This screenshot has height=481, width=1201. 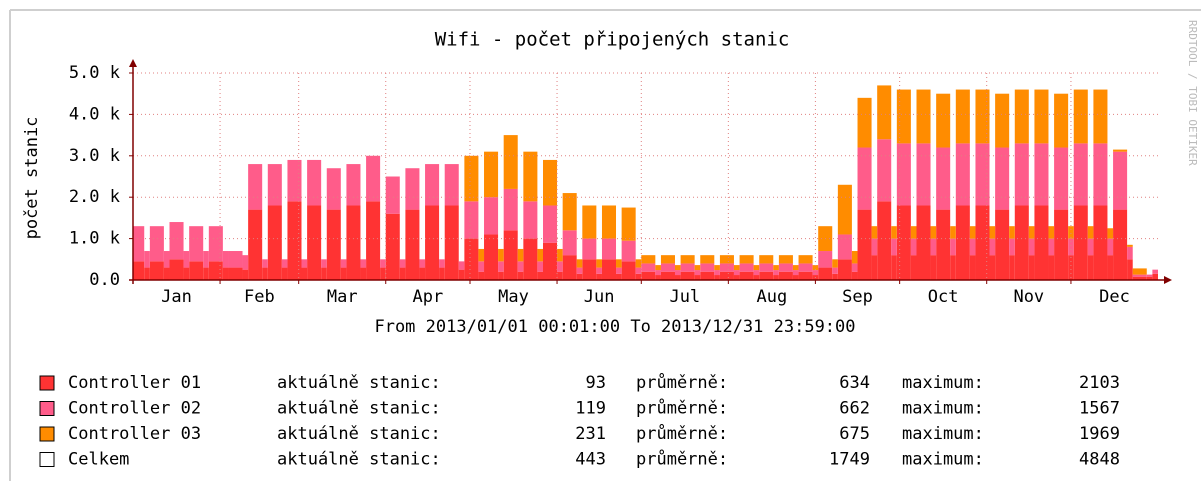 I want to click on x-tick-label: Aug, so click(x=772, y=297).